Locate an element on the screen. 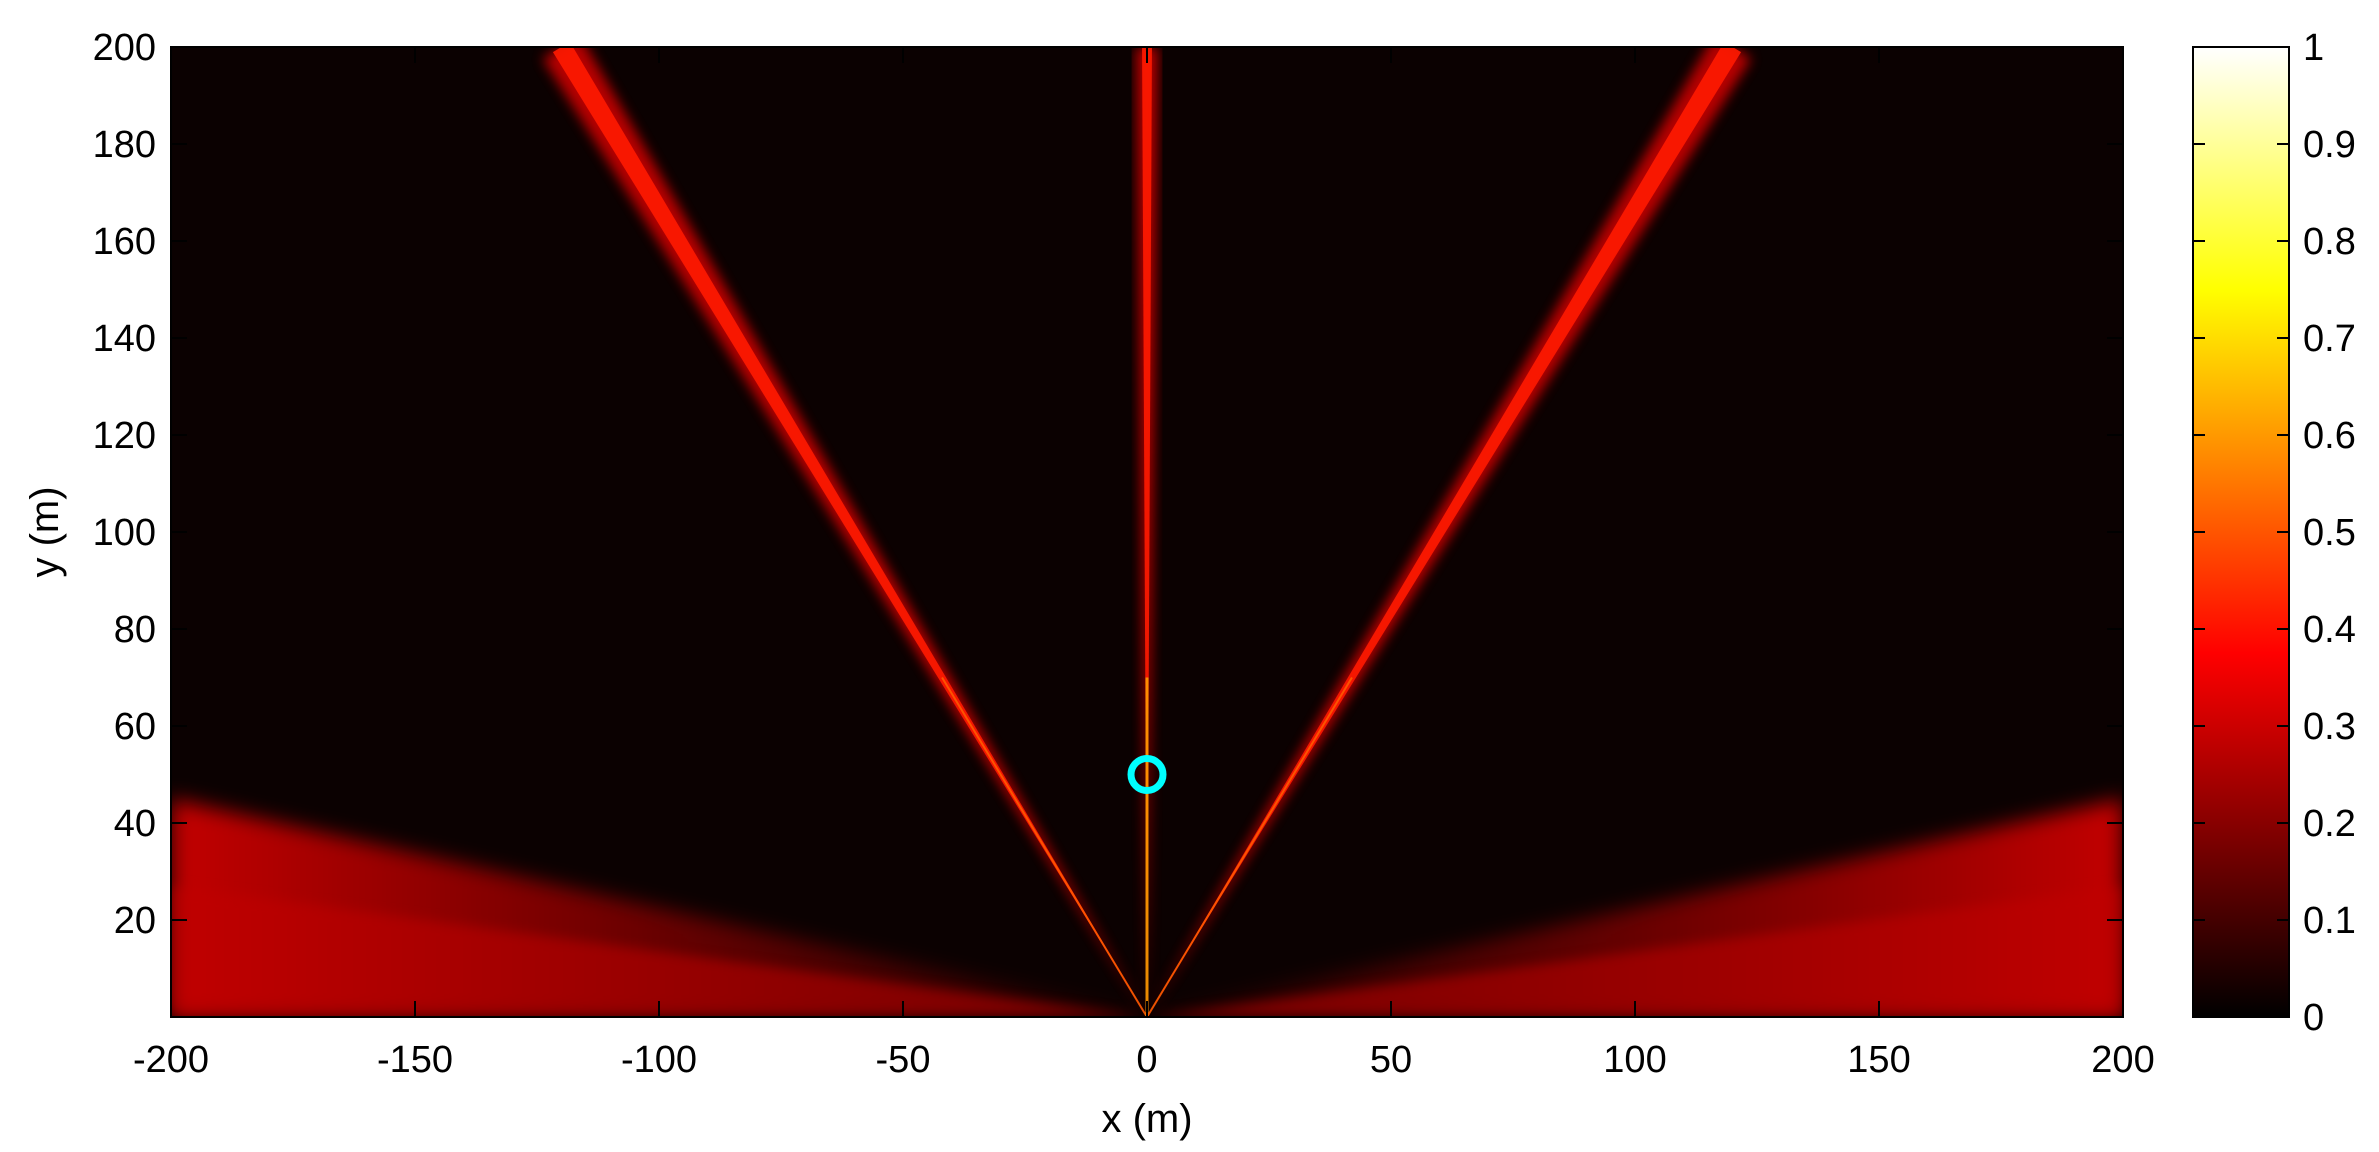 Image resolution: width=2379 pixels, height=1152 pixels. x-tick-label: 50 is located at coordinates (1391, 1060).